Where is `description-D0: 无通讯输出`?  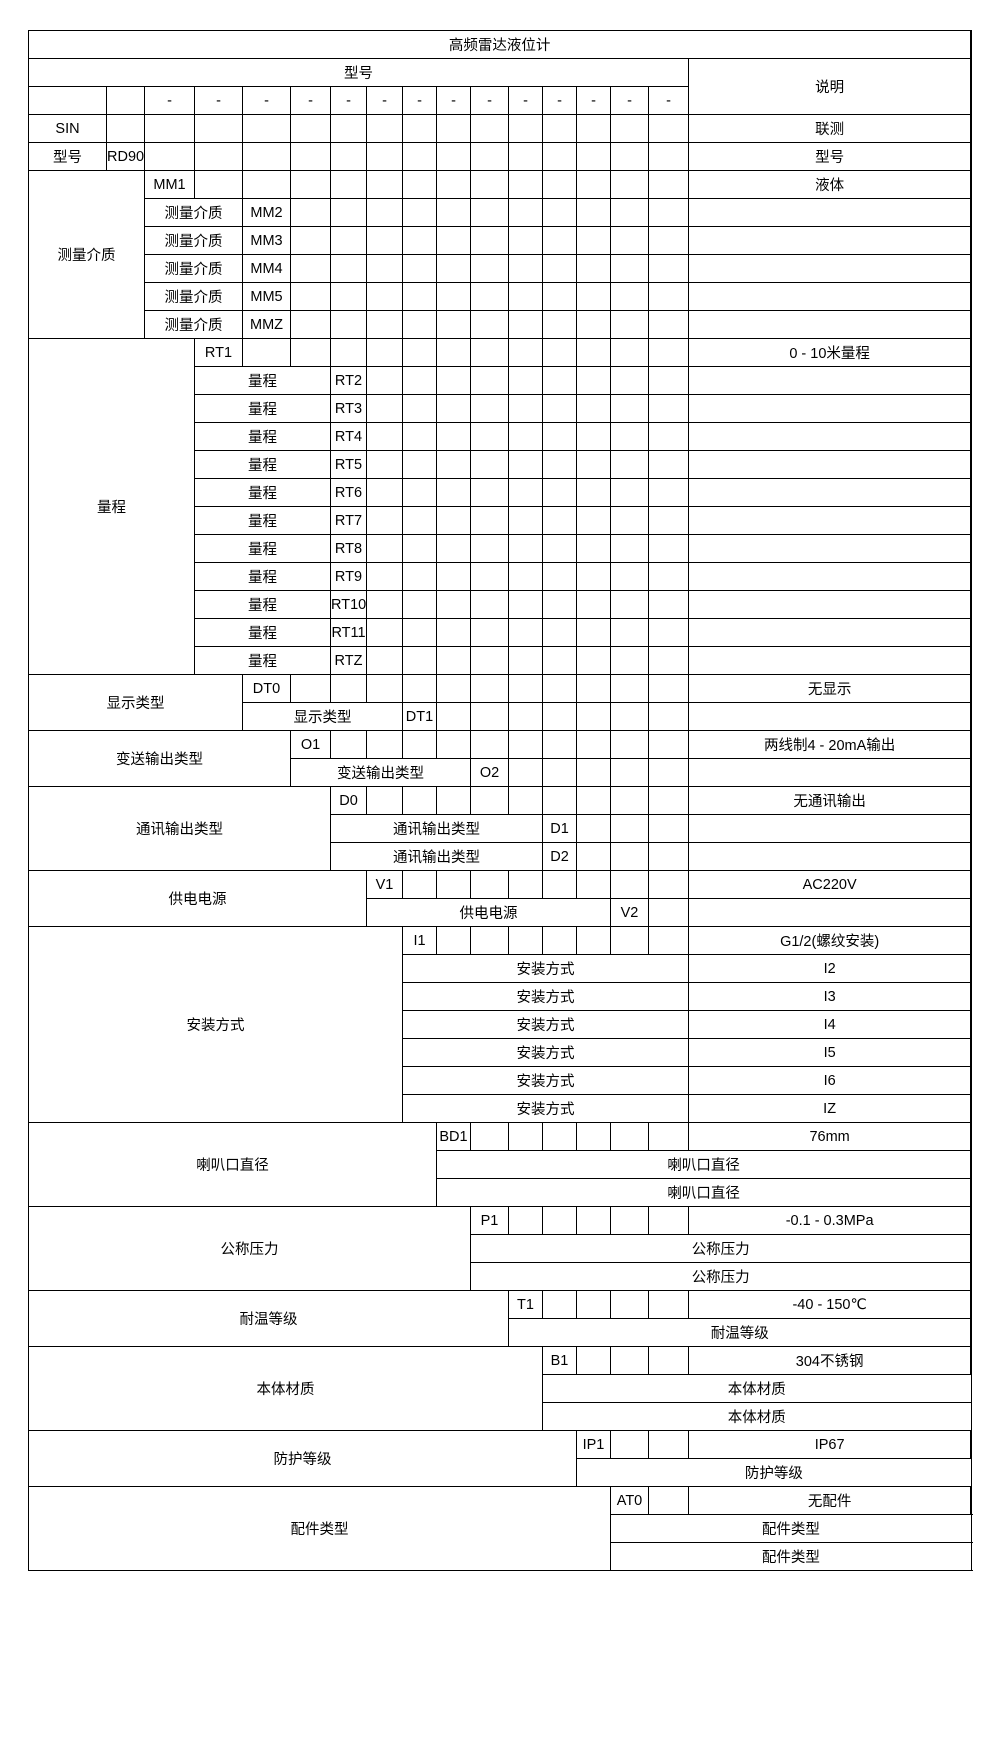
description-D0: 无通讯输出 is located at coordinates (829, 800).